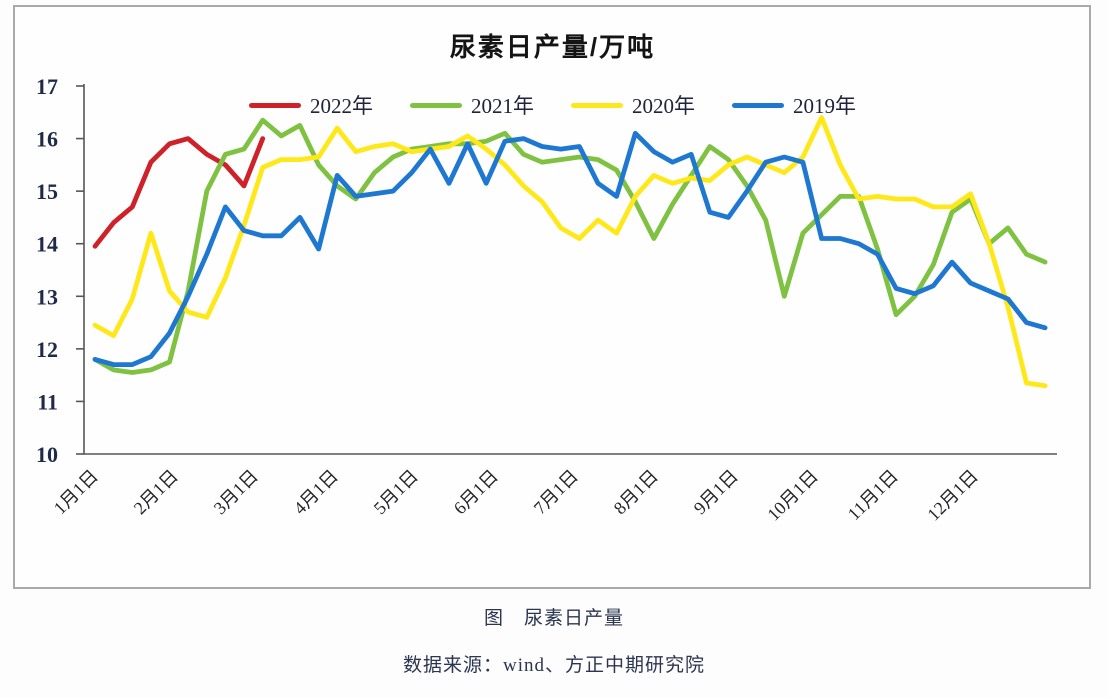 The height and width of the screenshot is (698, 1108). Describe the element at coordinates (663, 106) in the screenshot. I see `legend-label-2020: 2020年` at that location.